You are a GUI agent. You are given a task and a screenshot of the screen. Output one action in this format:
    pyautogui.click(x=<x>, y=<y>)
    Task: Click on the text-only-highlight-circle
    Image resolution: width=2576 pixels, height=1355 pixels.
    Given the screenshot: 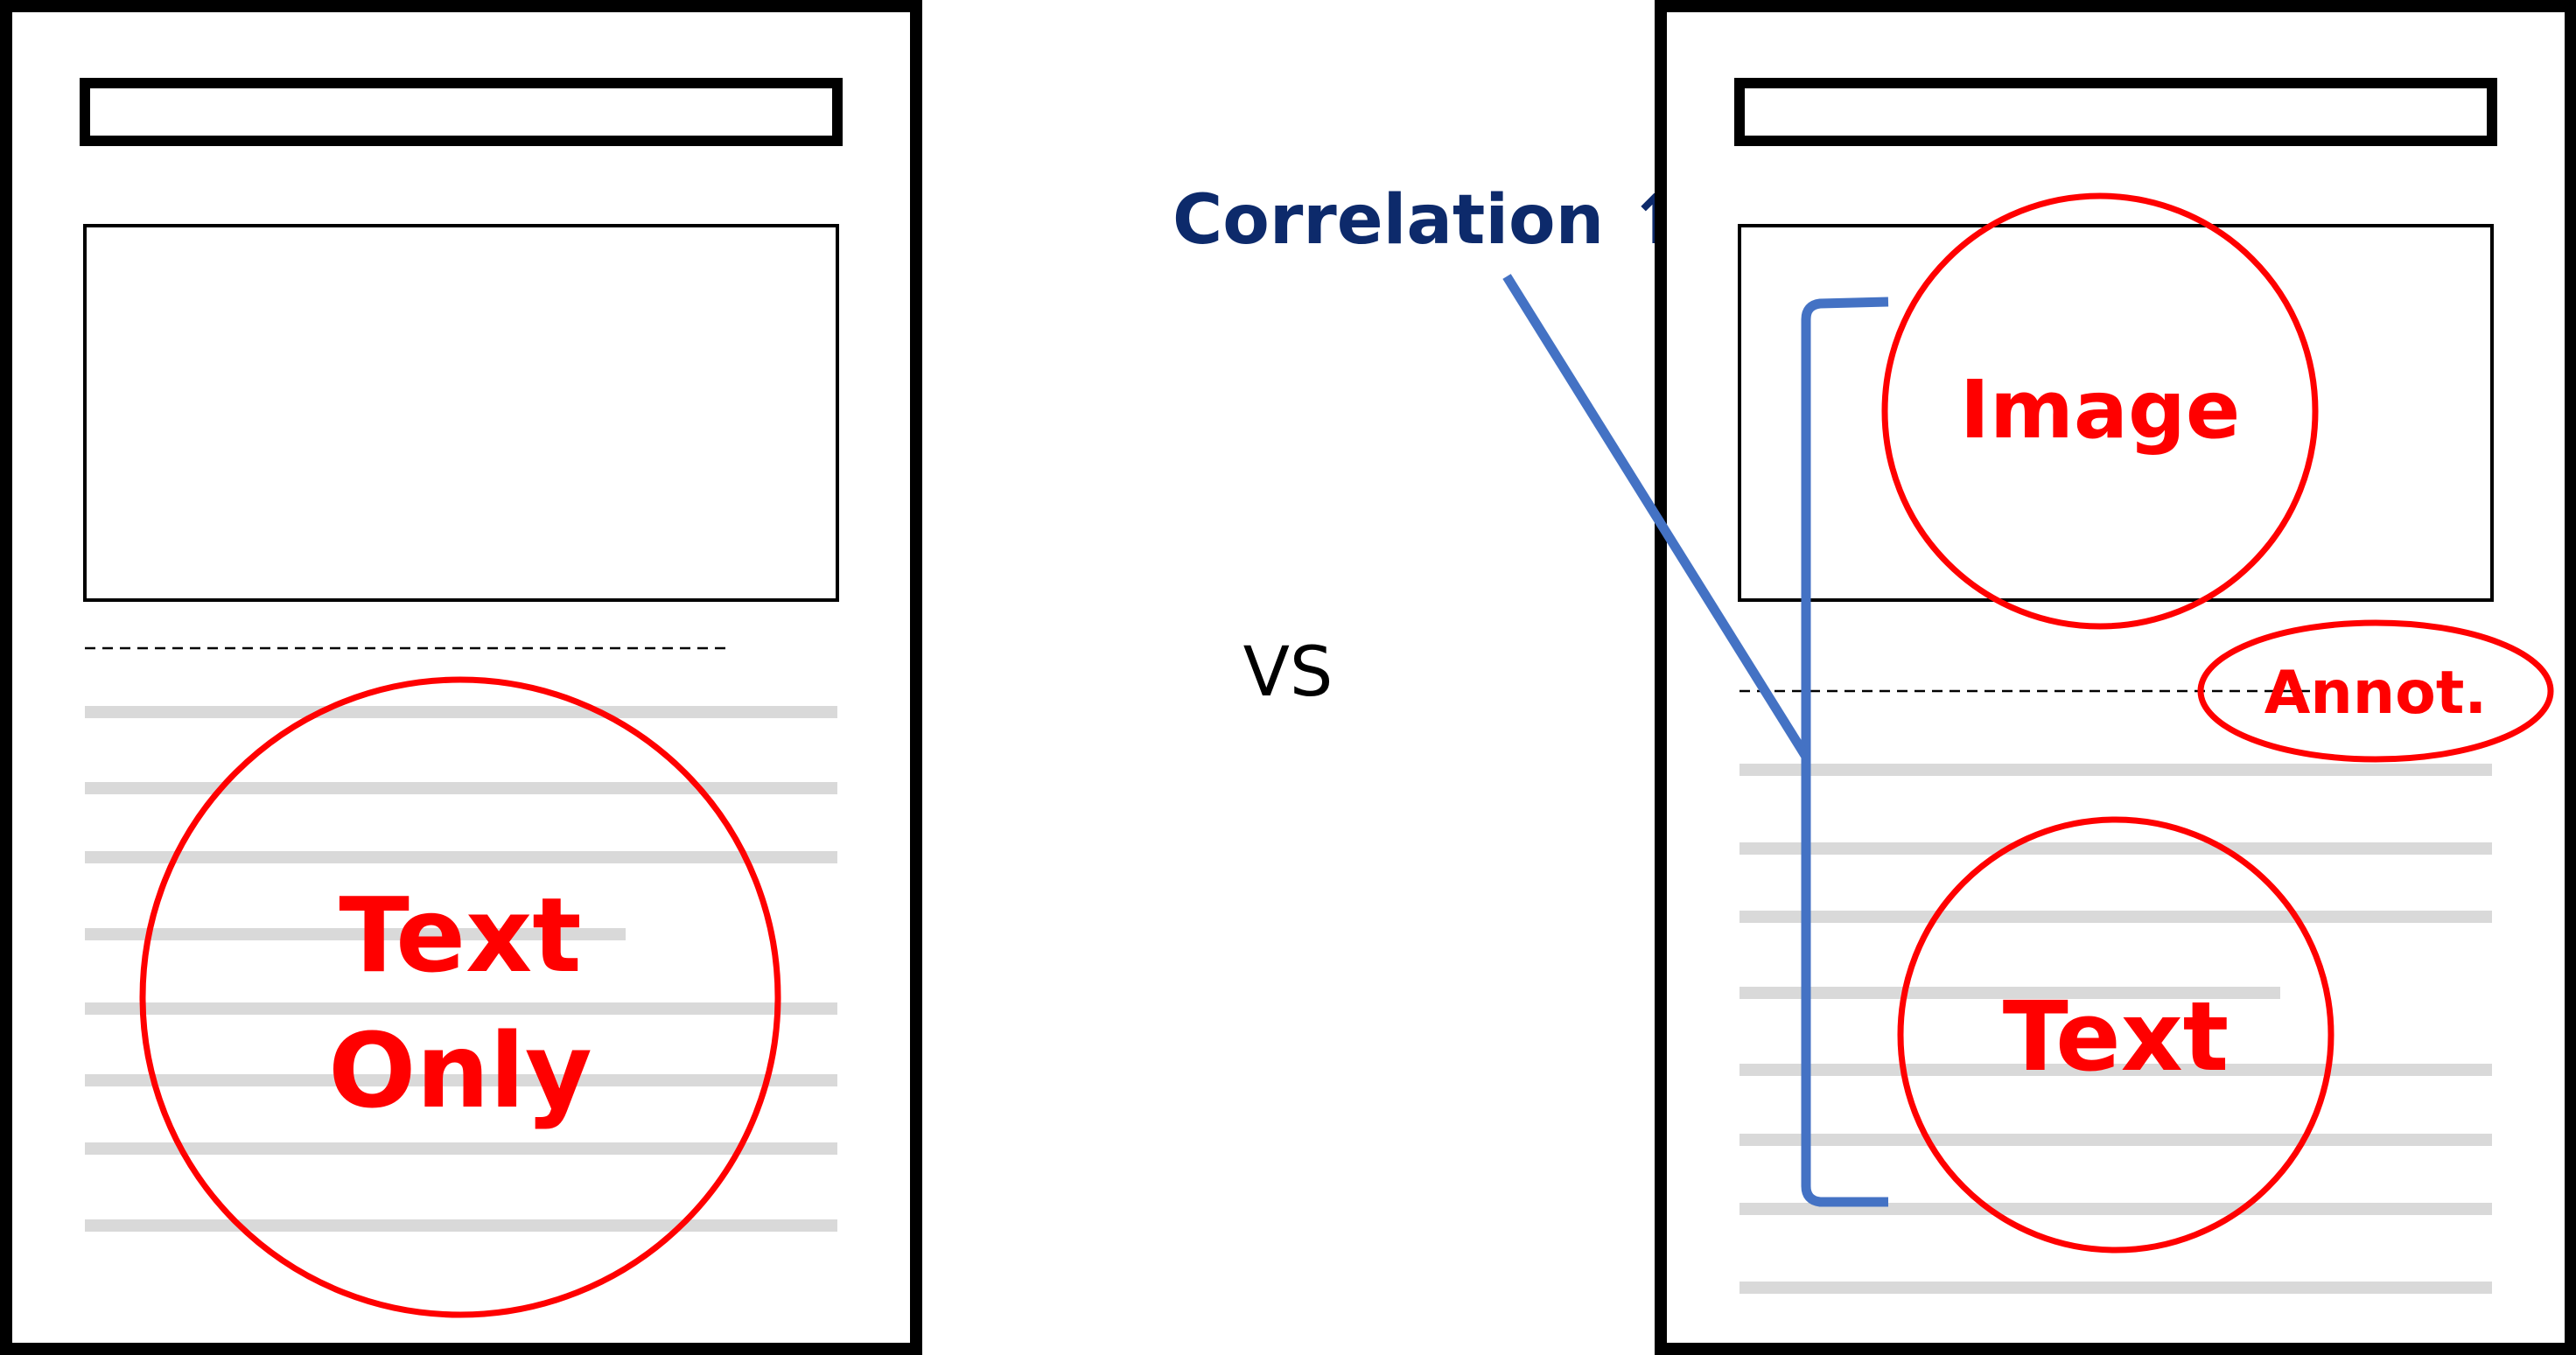 What is the action you would take?
    pyautogui.click(x=460, y=997)
    